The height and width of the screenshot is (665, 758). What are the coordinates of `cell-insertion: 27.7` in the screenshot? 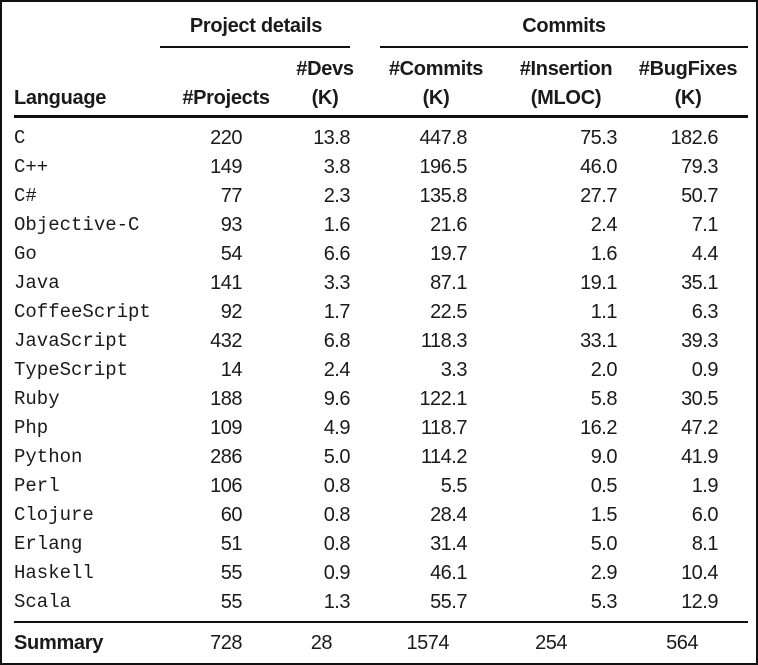 It's located at (598, 196).